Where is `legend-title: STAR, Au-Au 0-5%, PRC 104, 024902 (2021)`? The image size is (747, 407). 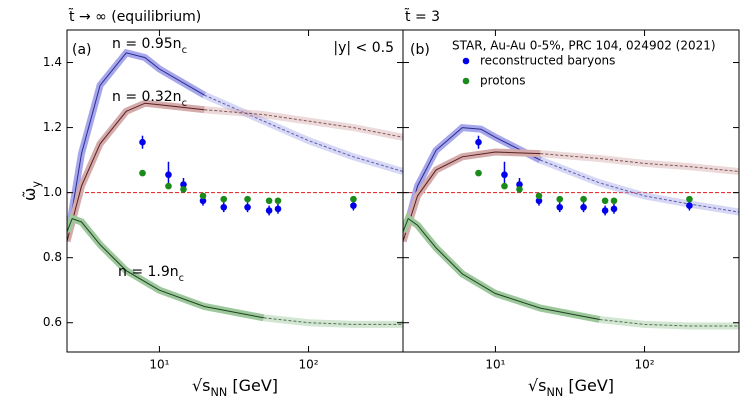
legend-title: STAR, Au-Au 0-5%, PRC 104, 024902 (2021) is located at coordinates (584, 46).